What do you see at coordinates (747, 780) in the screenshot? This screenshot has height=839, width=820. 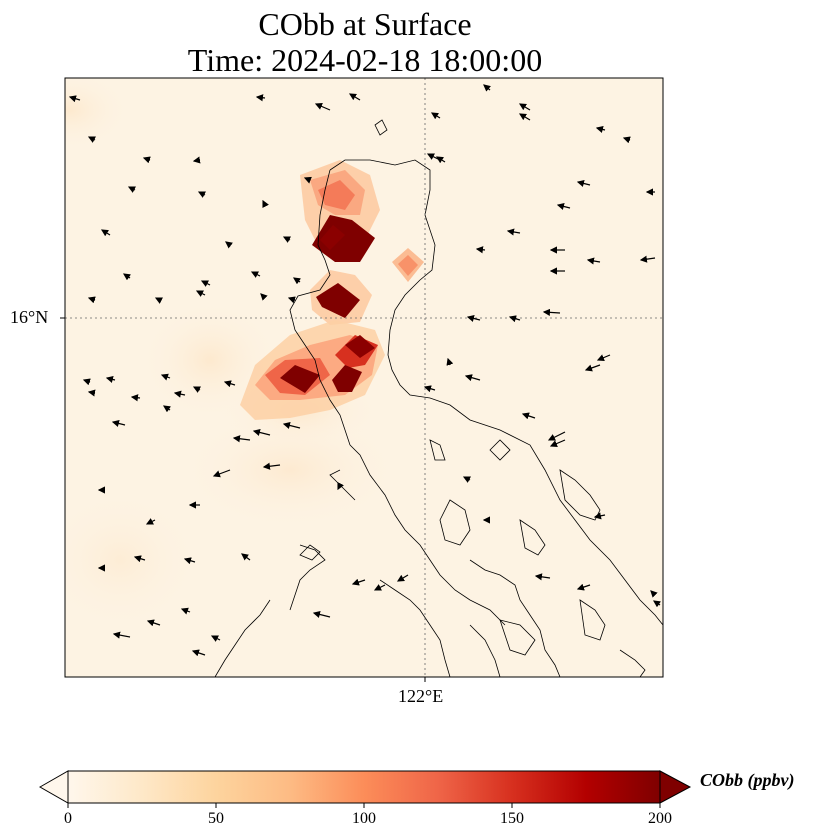 I see `colorbar-label: CObb (ppbv)` at bounding box center [747, 780].